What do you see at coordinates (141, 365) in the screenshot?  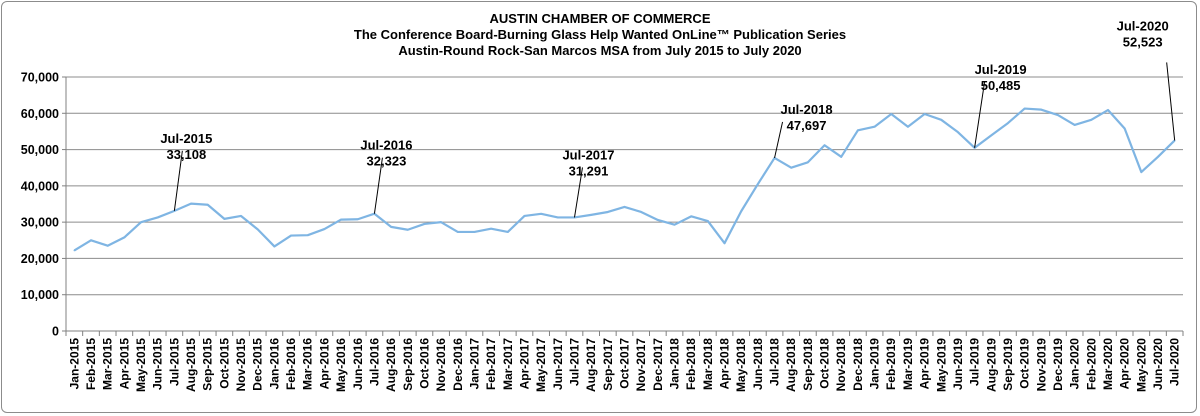 I see `x-tick-label: May-2015` at bounding box center [141, 365].